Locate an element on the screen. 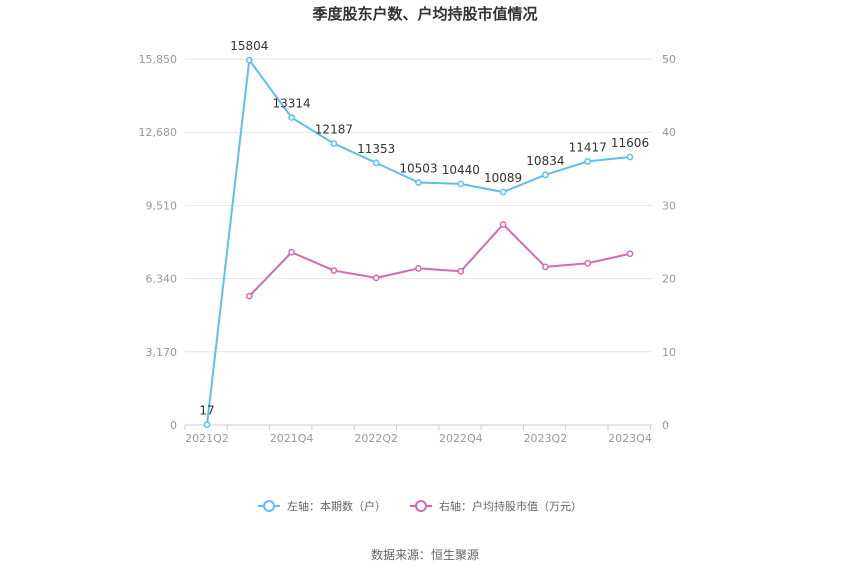  x-tick-label: 2021Q2 is located at coordinates (207, 438).